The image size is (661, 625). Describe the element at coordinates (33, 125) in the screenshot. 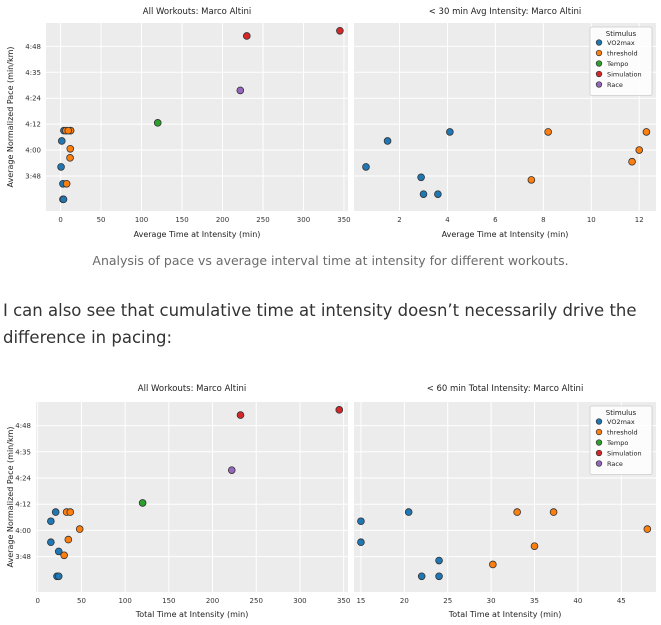

I see `y-tick-label: 4:12` at that location.